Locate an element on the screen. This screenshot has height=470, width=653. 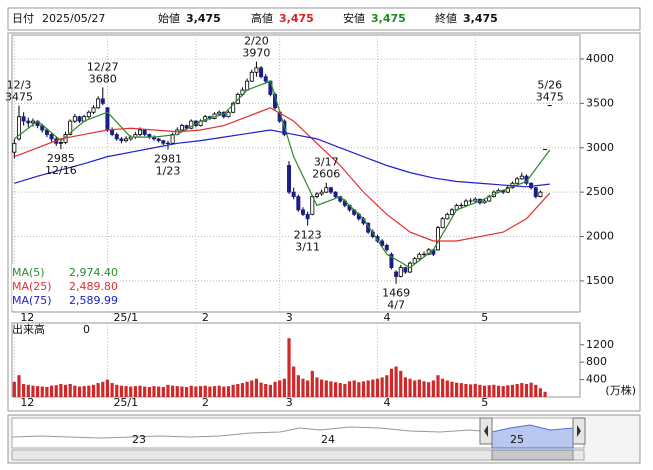
legend-name: MA(25) is located at coordinates (32, 286).